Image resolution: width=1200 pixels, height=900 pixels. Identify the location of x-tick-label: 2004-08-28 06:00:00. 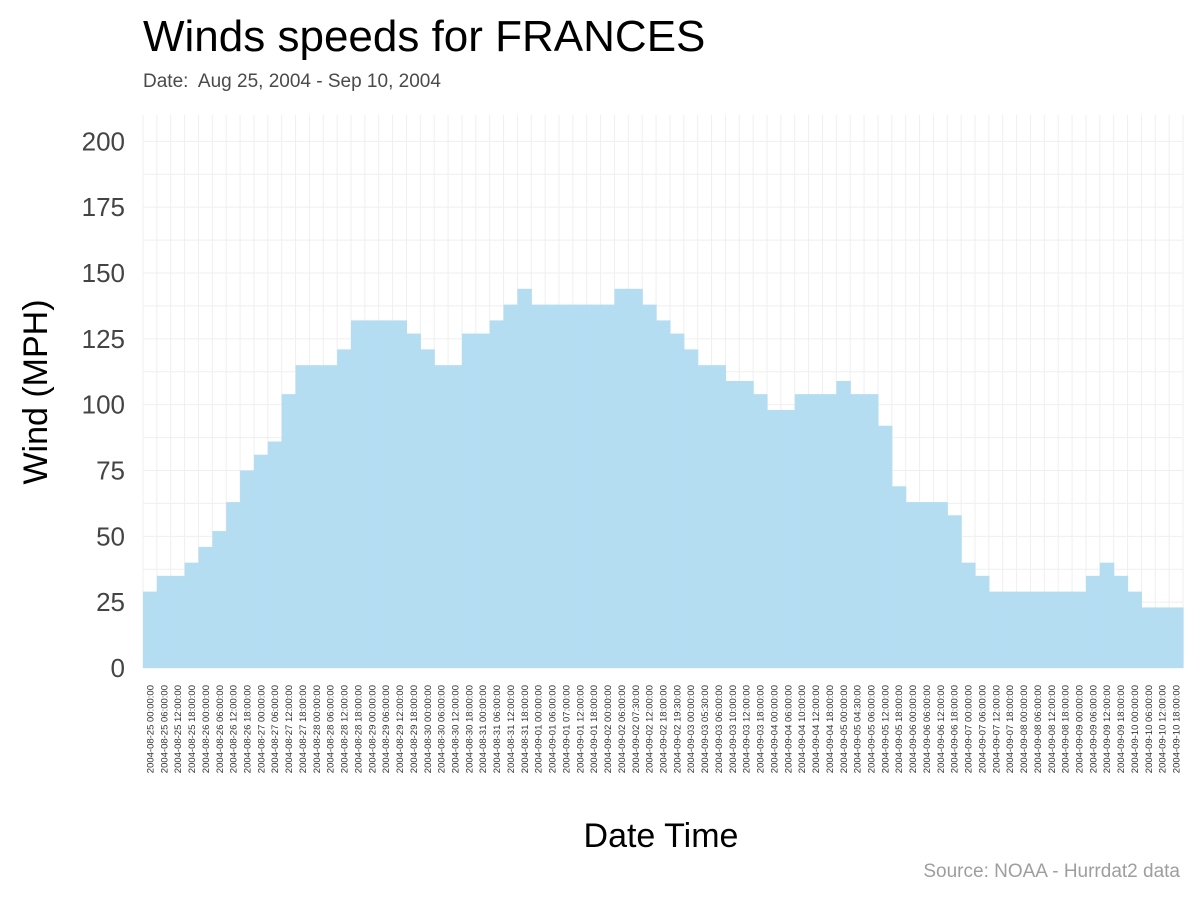
(331, 729).